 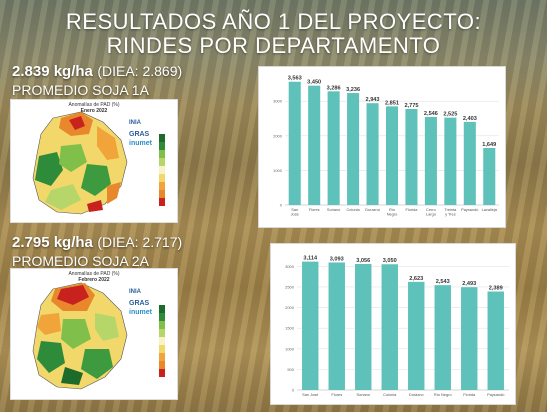 I want to click on diea-value-1a: (DIEA: 2.869), so click(x=140, y=71).